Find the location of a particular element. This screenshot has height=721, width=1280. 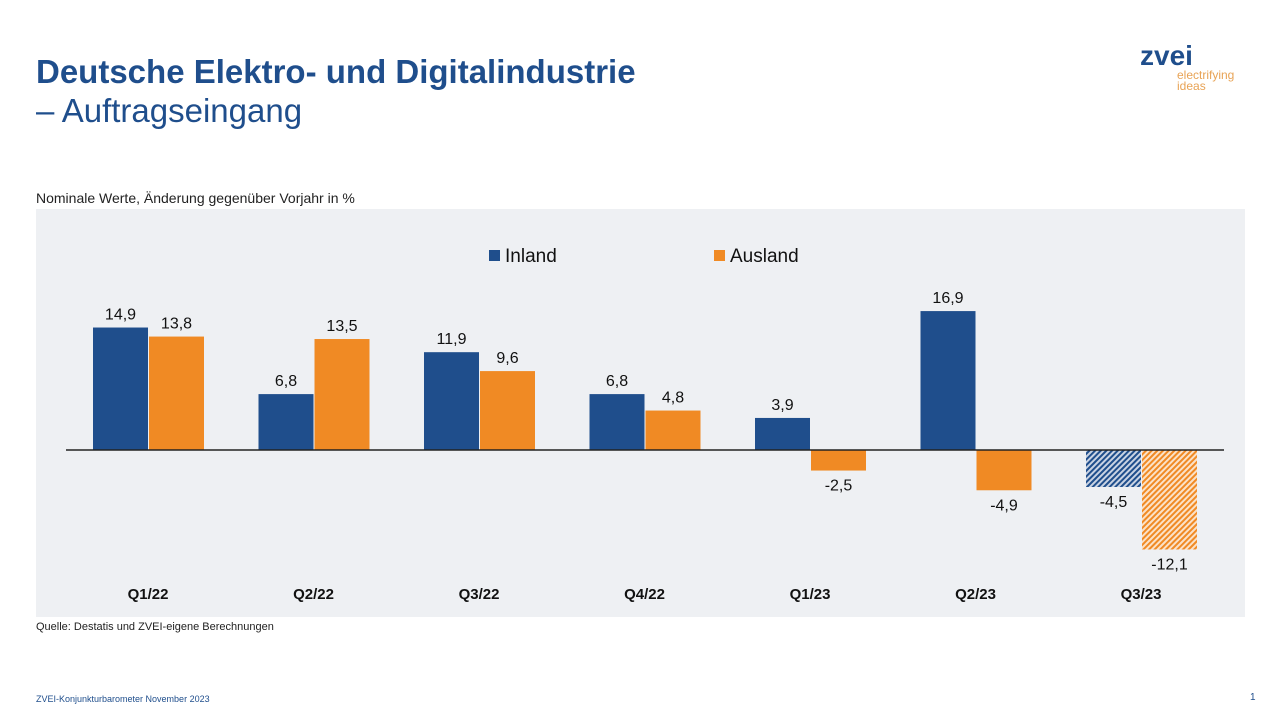

zvei-logo: zvei electrifying ideas is located at coordinates (1187, 66).